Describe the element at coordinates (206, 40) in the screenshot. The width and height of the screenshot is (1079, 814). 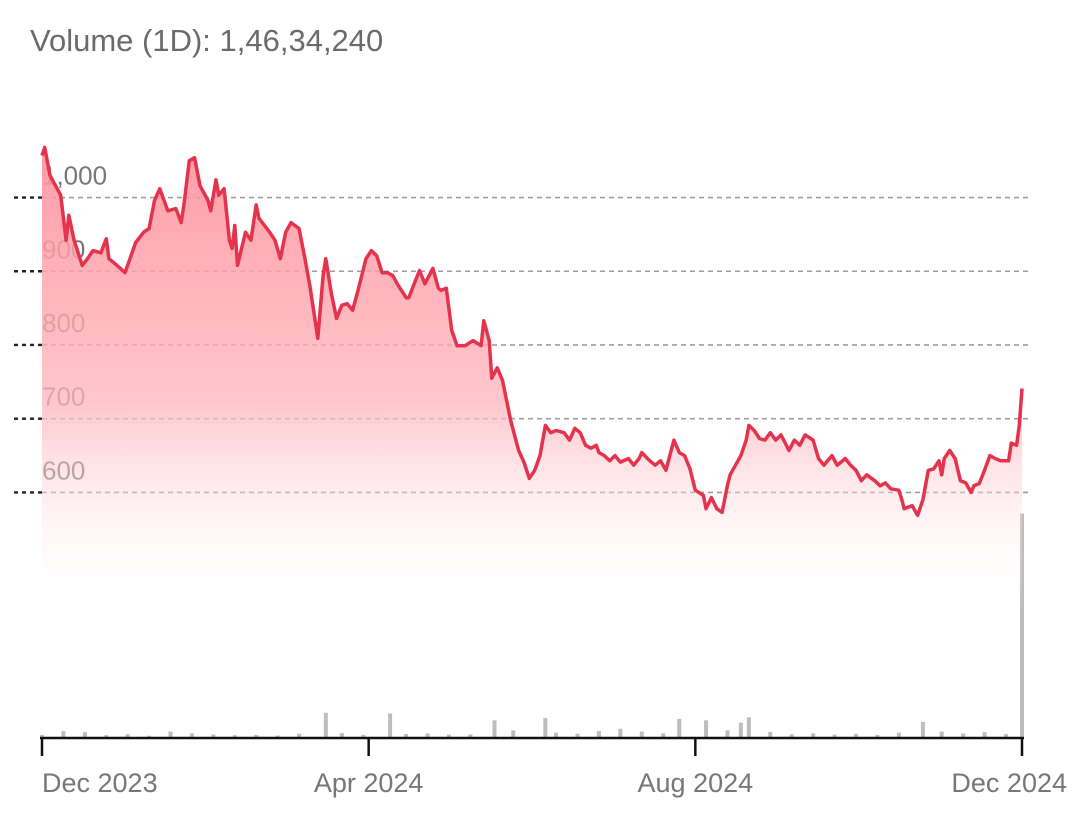
I see `chart-title: Volume (1D): 1,46,34,240` at that location.